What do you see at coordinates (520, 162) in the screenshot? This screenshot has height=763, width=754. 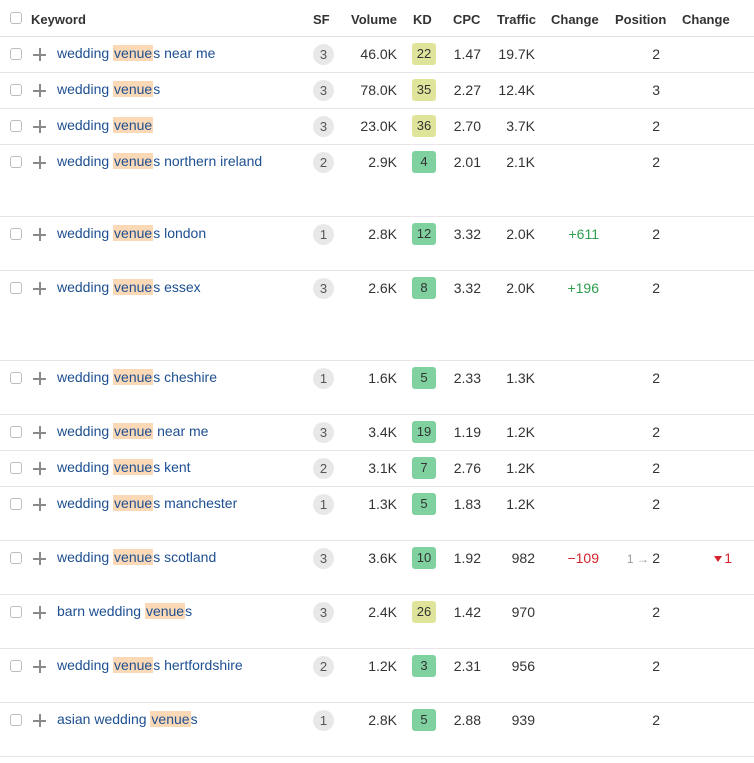 I see `traffic-value: 2.1K` at bounding box center [520, 162].